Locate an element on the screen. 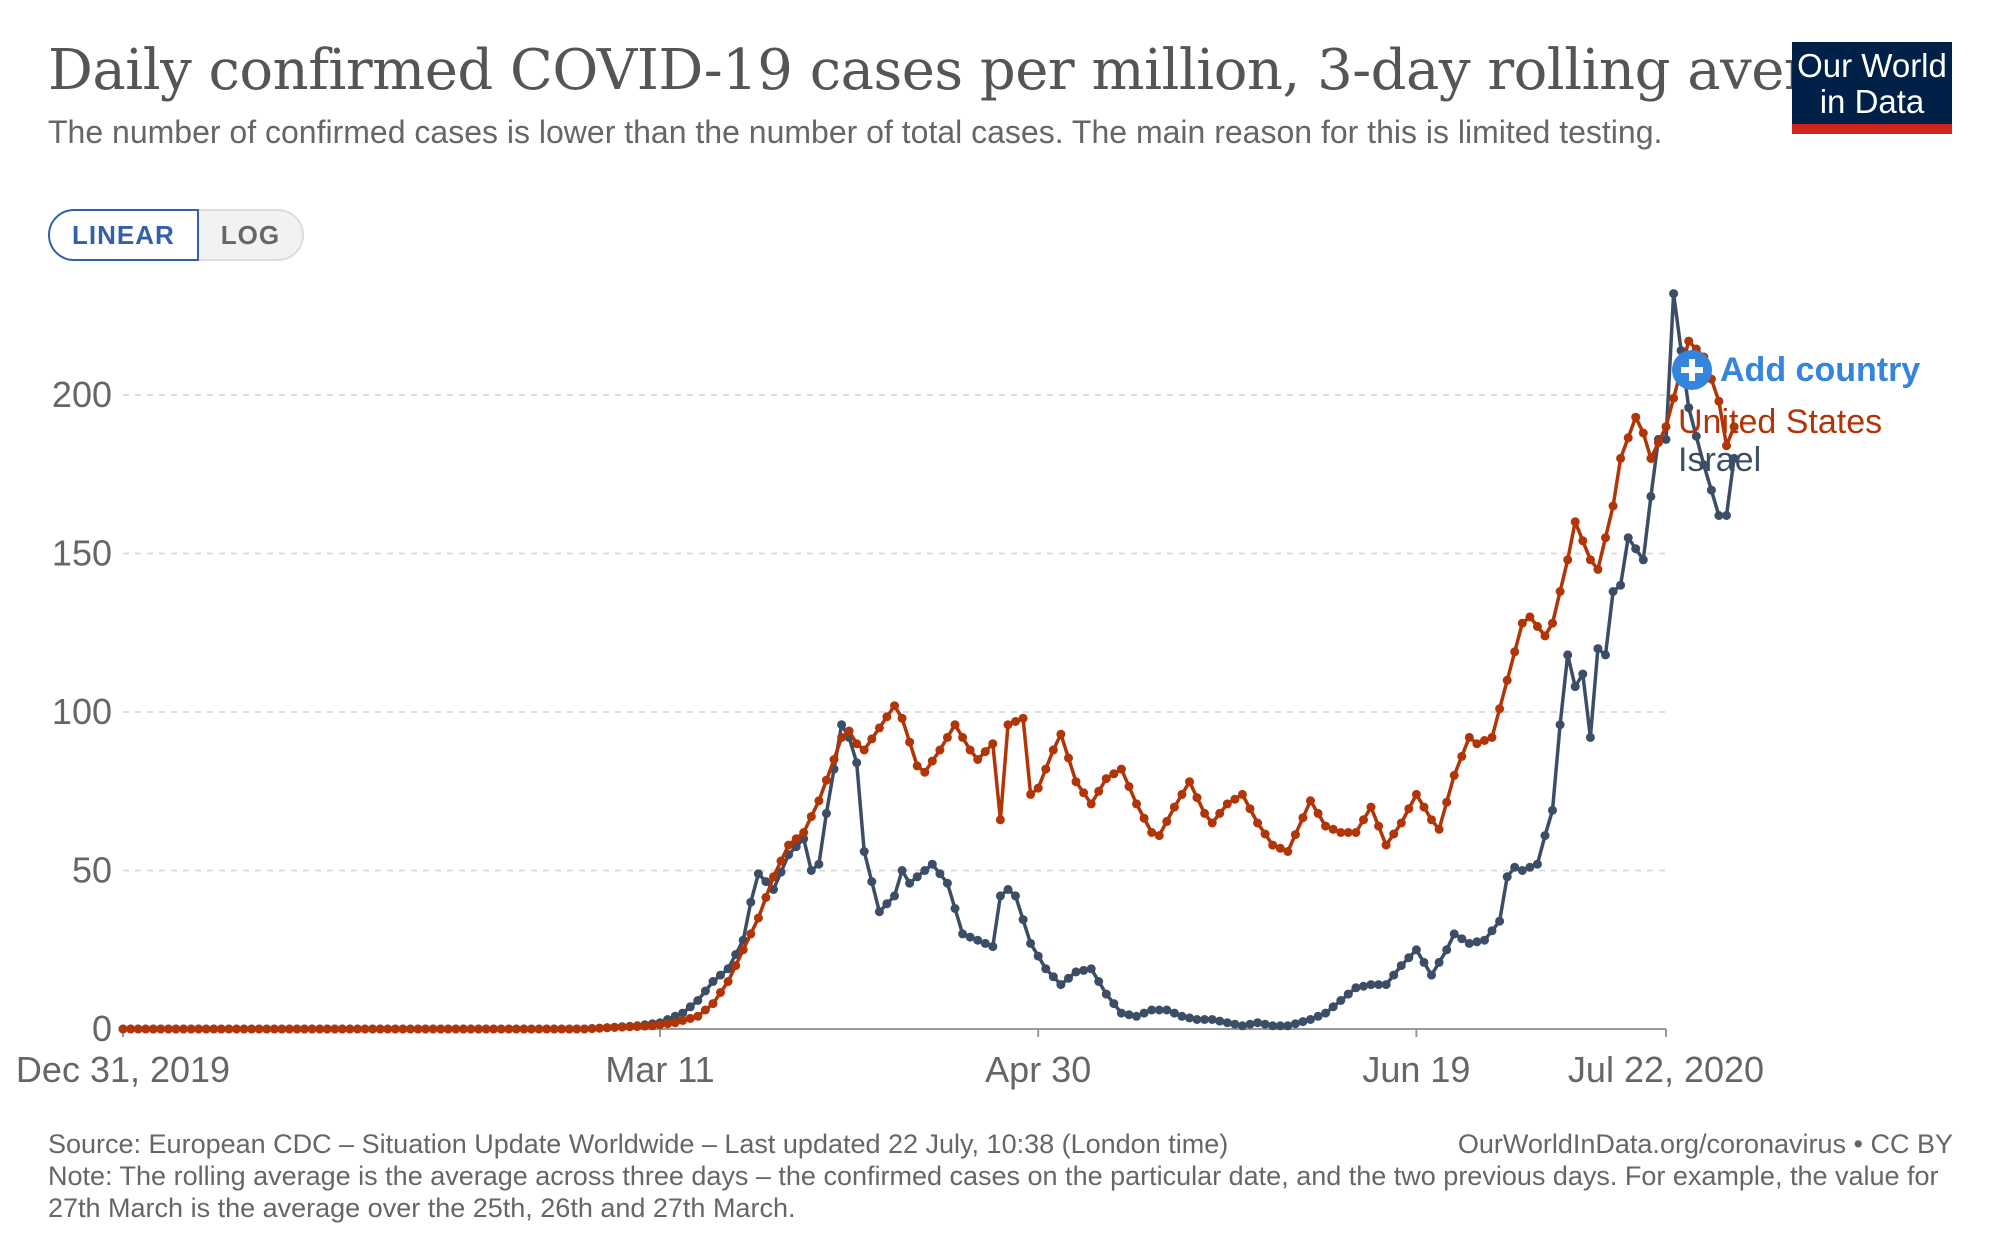  add-country-button: Add country is located at coordinates (1796, 370).